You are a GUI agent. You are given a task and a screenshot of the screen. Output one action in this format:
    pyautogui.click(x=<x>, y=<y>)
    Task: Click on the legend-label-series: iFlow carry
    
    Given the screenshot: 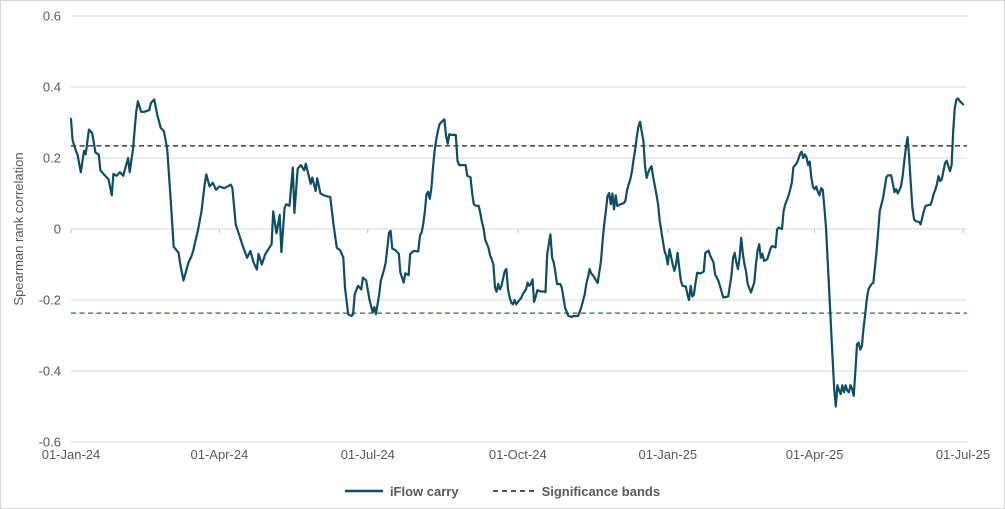 What is the action you would take?
    pyautogui.click(x=424, y=491)
    